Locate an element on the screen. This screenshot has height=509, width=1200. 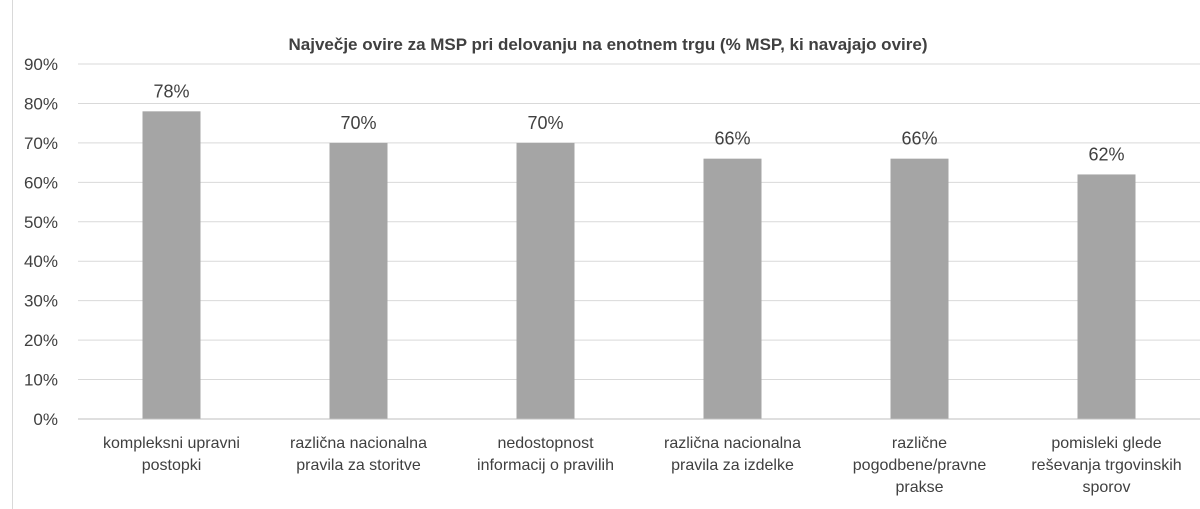
y-tick-label: 90% is located at coordinates (41, 64).